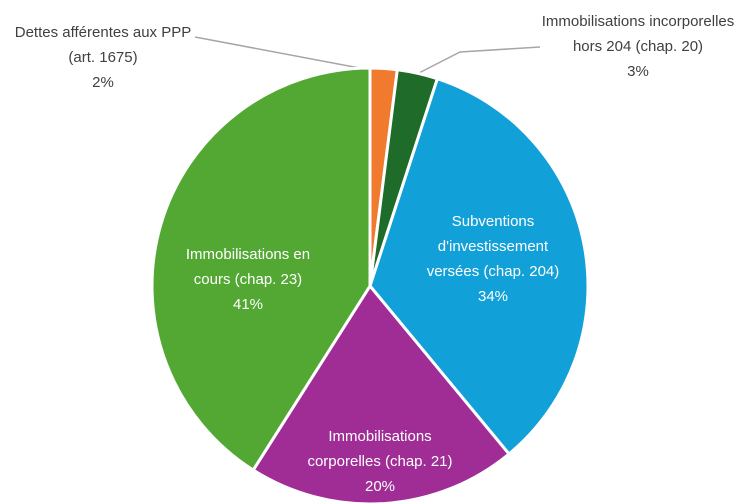 This screenshot has height=504, width=739. What do you see at coordinates (380, 449) in the screenshot?
I see `category-label: Immobilisations corporelles (chap. 21)` at bounding box center [380, 449].